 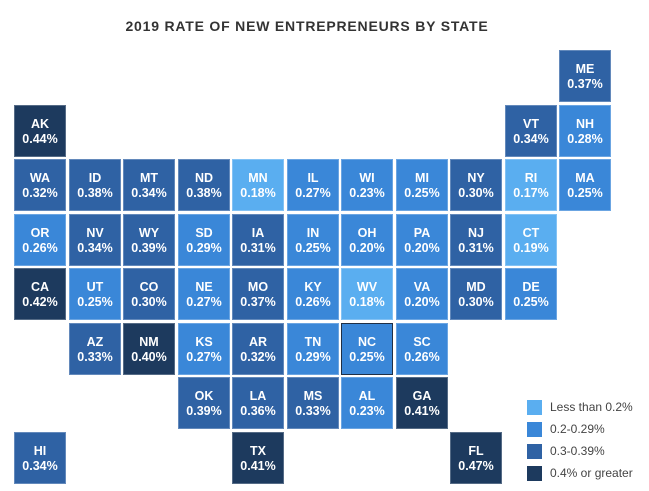 What do you see at coordinates (40, 302) in the screenshot?
I see `state-rate: 0.42%` at bounding box center [40, 302].